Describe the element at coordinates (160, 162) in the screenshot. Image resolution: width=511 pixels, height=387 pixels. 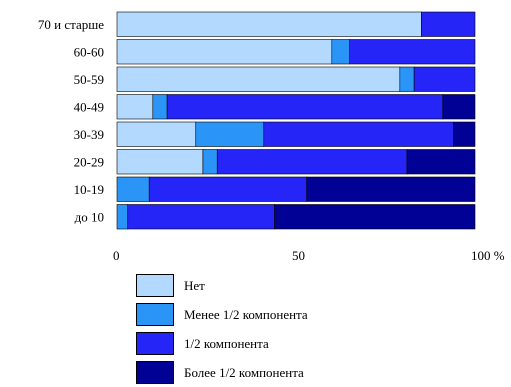
I see `bar-segment-row5-series0` at that location.